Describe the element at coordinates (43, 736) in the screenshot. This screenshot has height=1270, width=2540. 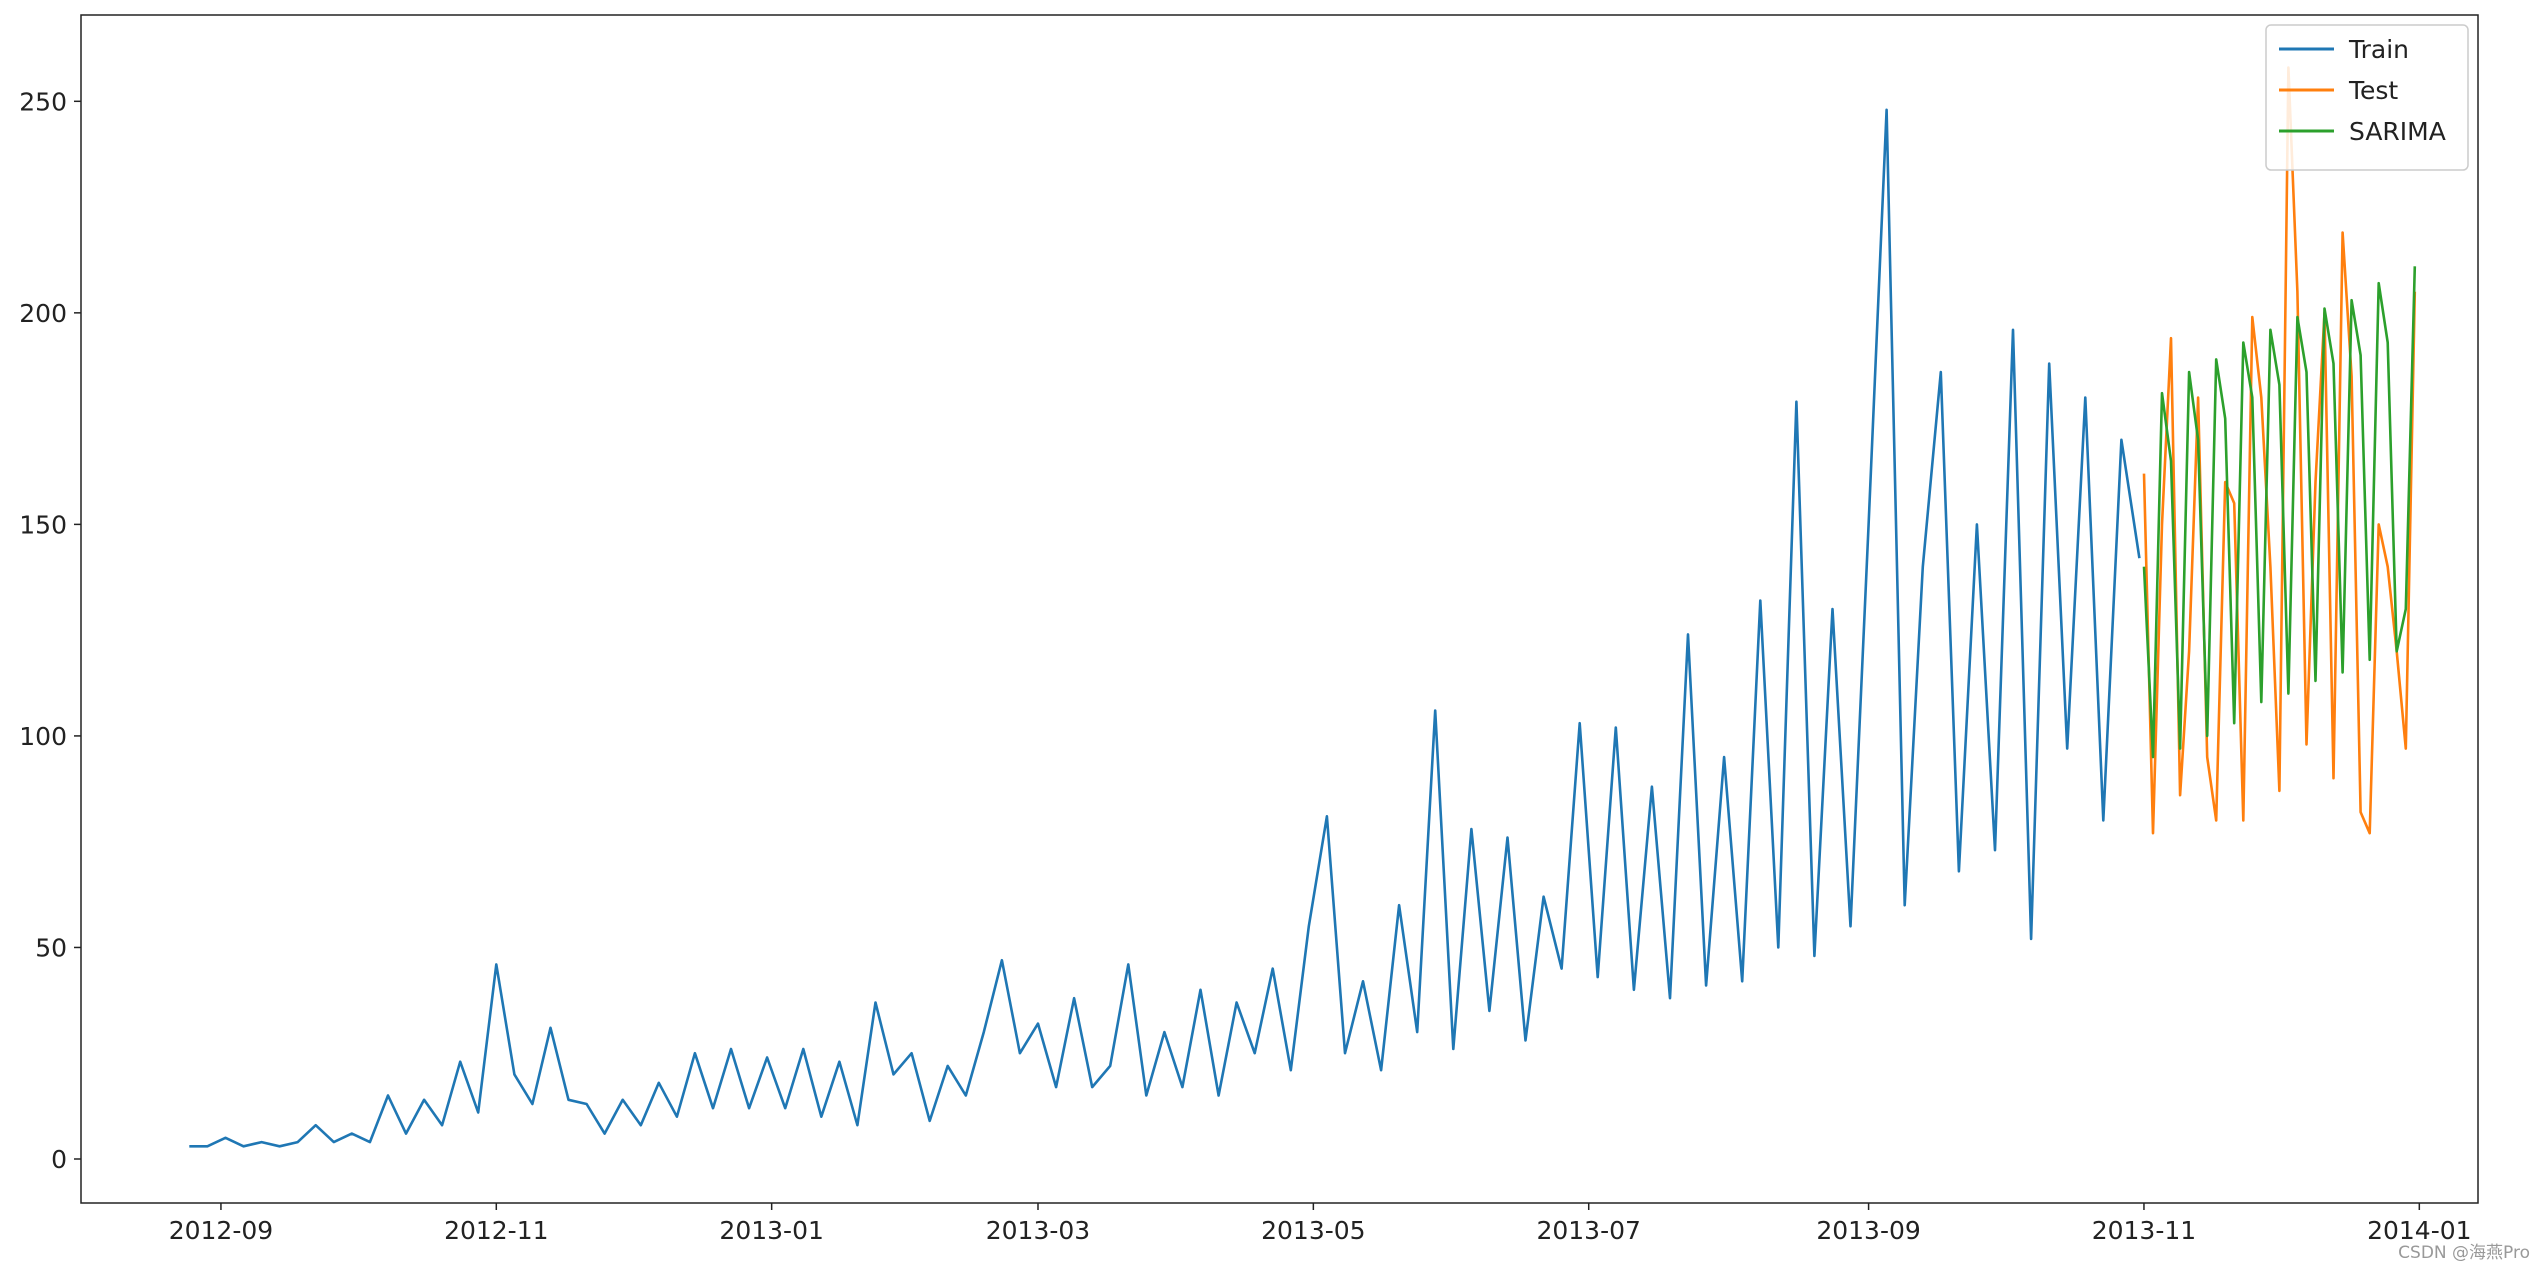
I see `y-tick-label: 100` at that location.